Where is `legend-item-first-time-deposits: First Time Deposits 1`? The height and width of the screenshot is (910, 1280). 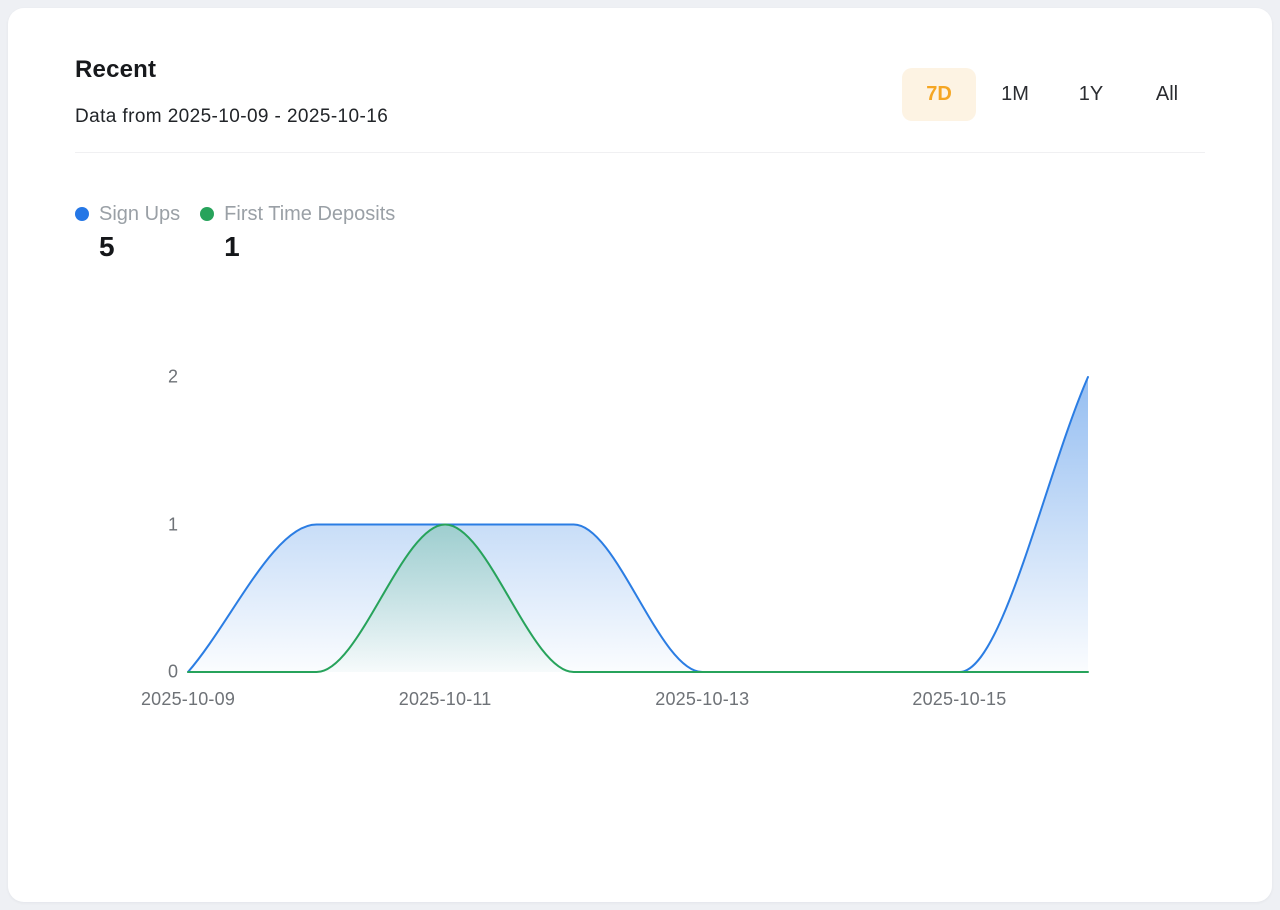 legend-item-first-time-deposits: First Time Deposits 1 is located at coordinates (297, 232).